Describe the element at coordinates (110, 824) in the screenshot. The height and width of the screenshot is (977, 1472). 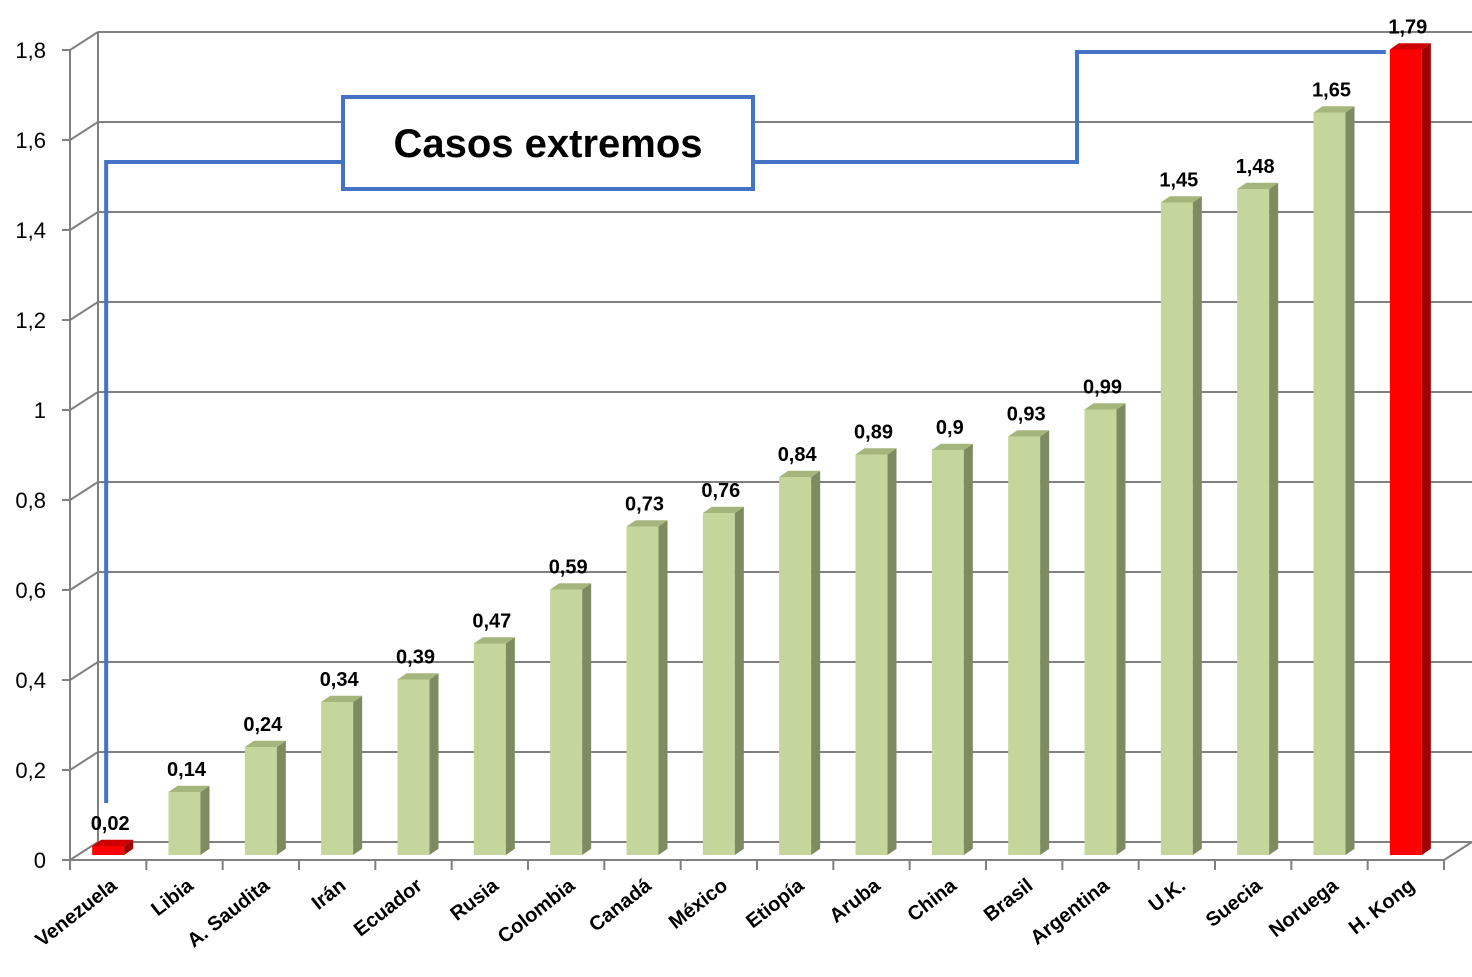
I see `data-label: 0,02` at that location.